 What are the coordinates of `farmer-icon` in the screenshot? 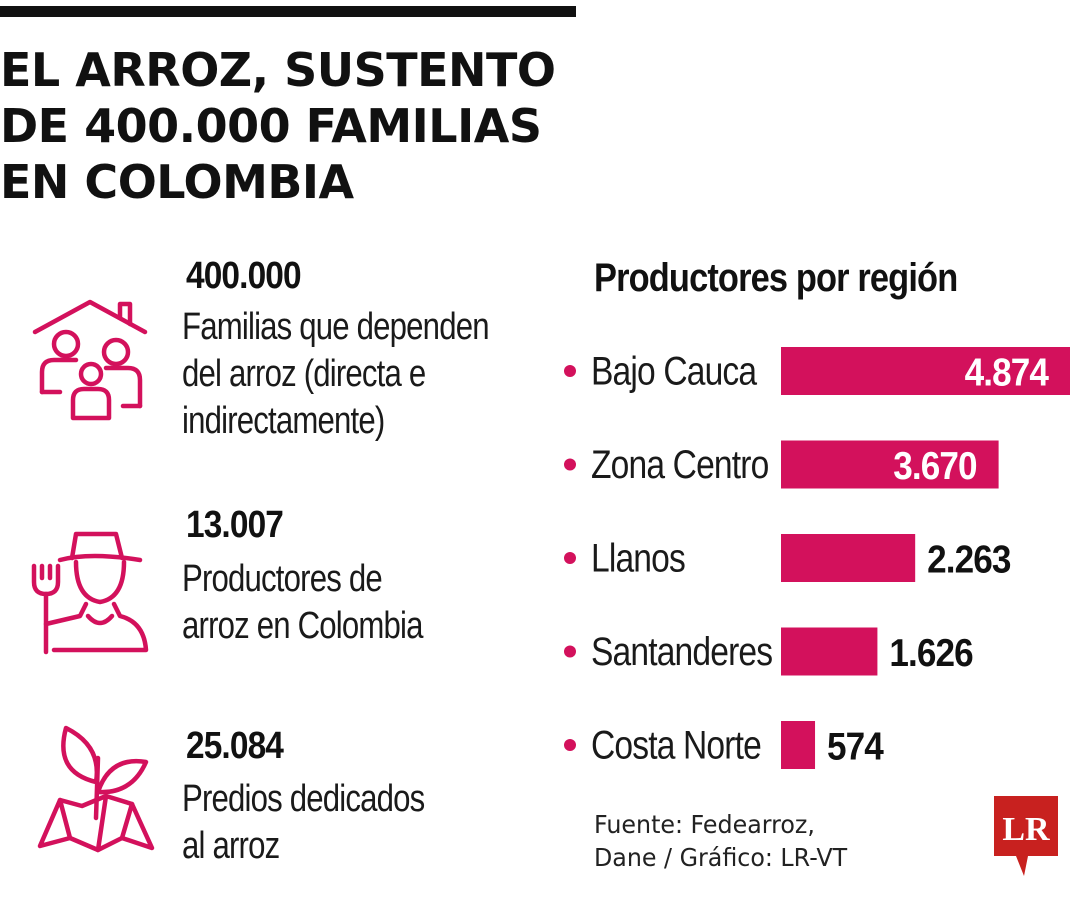 It's located at (90, 592).